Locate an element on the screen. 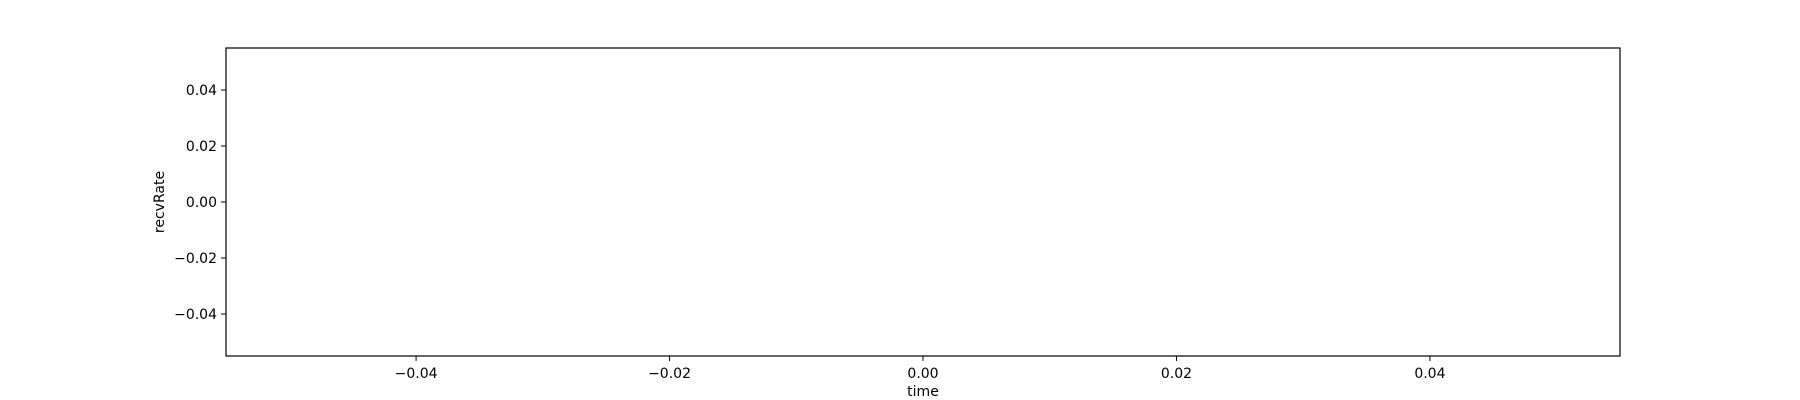 The height and width of the screenshot is (400, 1800). x-tick-label: −0.04 is located at coordinates (416, 374).